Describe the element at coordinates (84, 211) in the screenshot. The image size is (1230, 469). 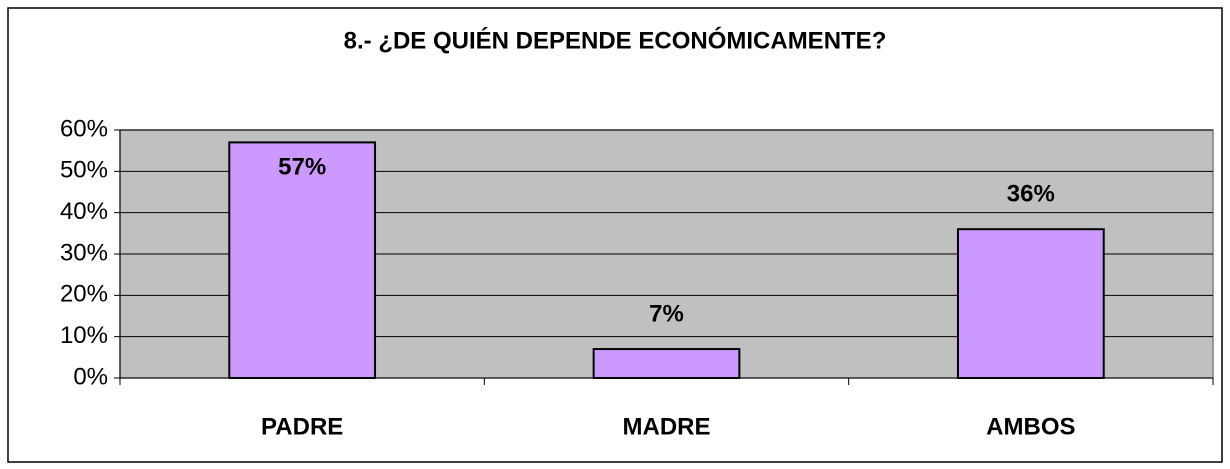
I see `y-tick-label: 40%` at that location.